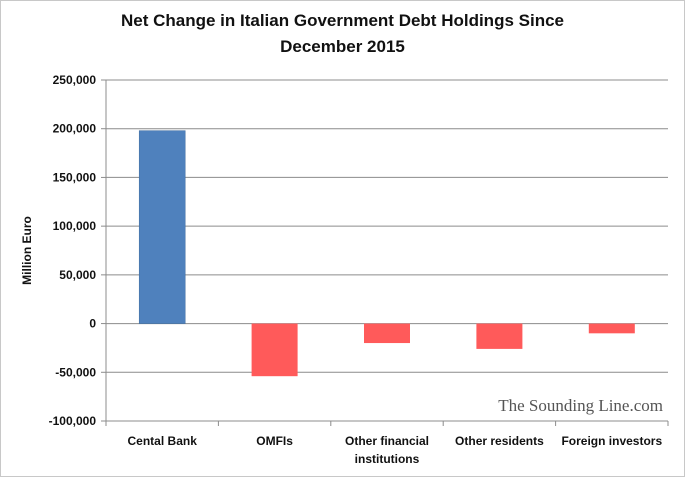 This screenshot has height=477, width=685. What do you see at coordinates (75, 226) in the screenshot?
I see `y-tick-label: 100,000` at bounding box center [75, 226].